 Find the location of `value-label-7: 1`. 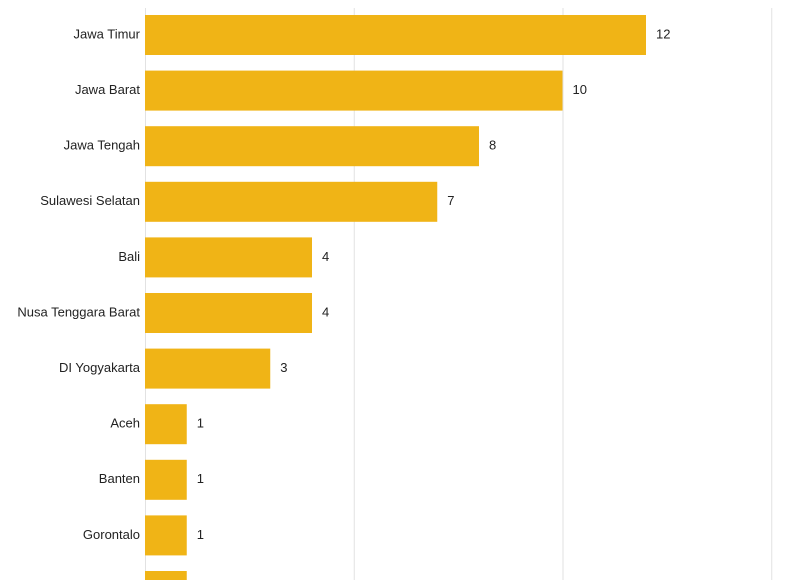

value-label-7: 1 is located at coordinates (200, 423).